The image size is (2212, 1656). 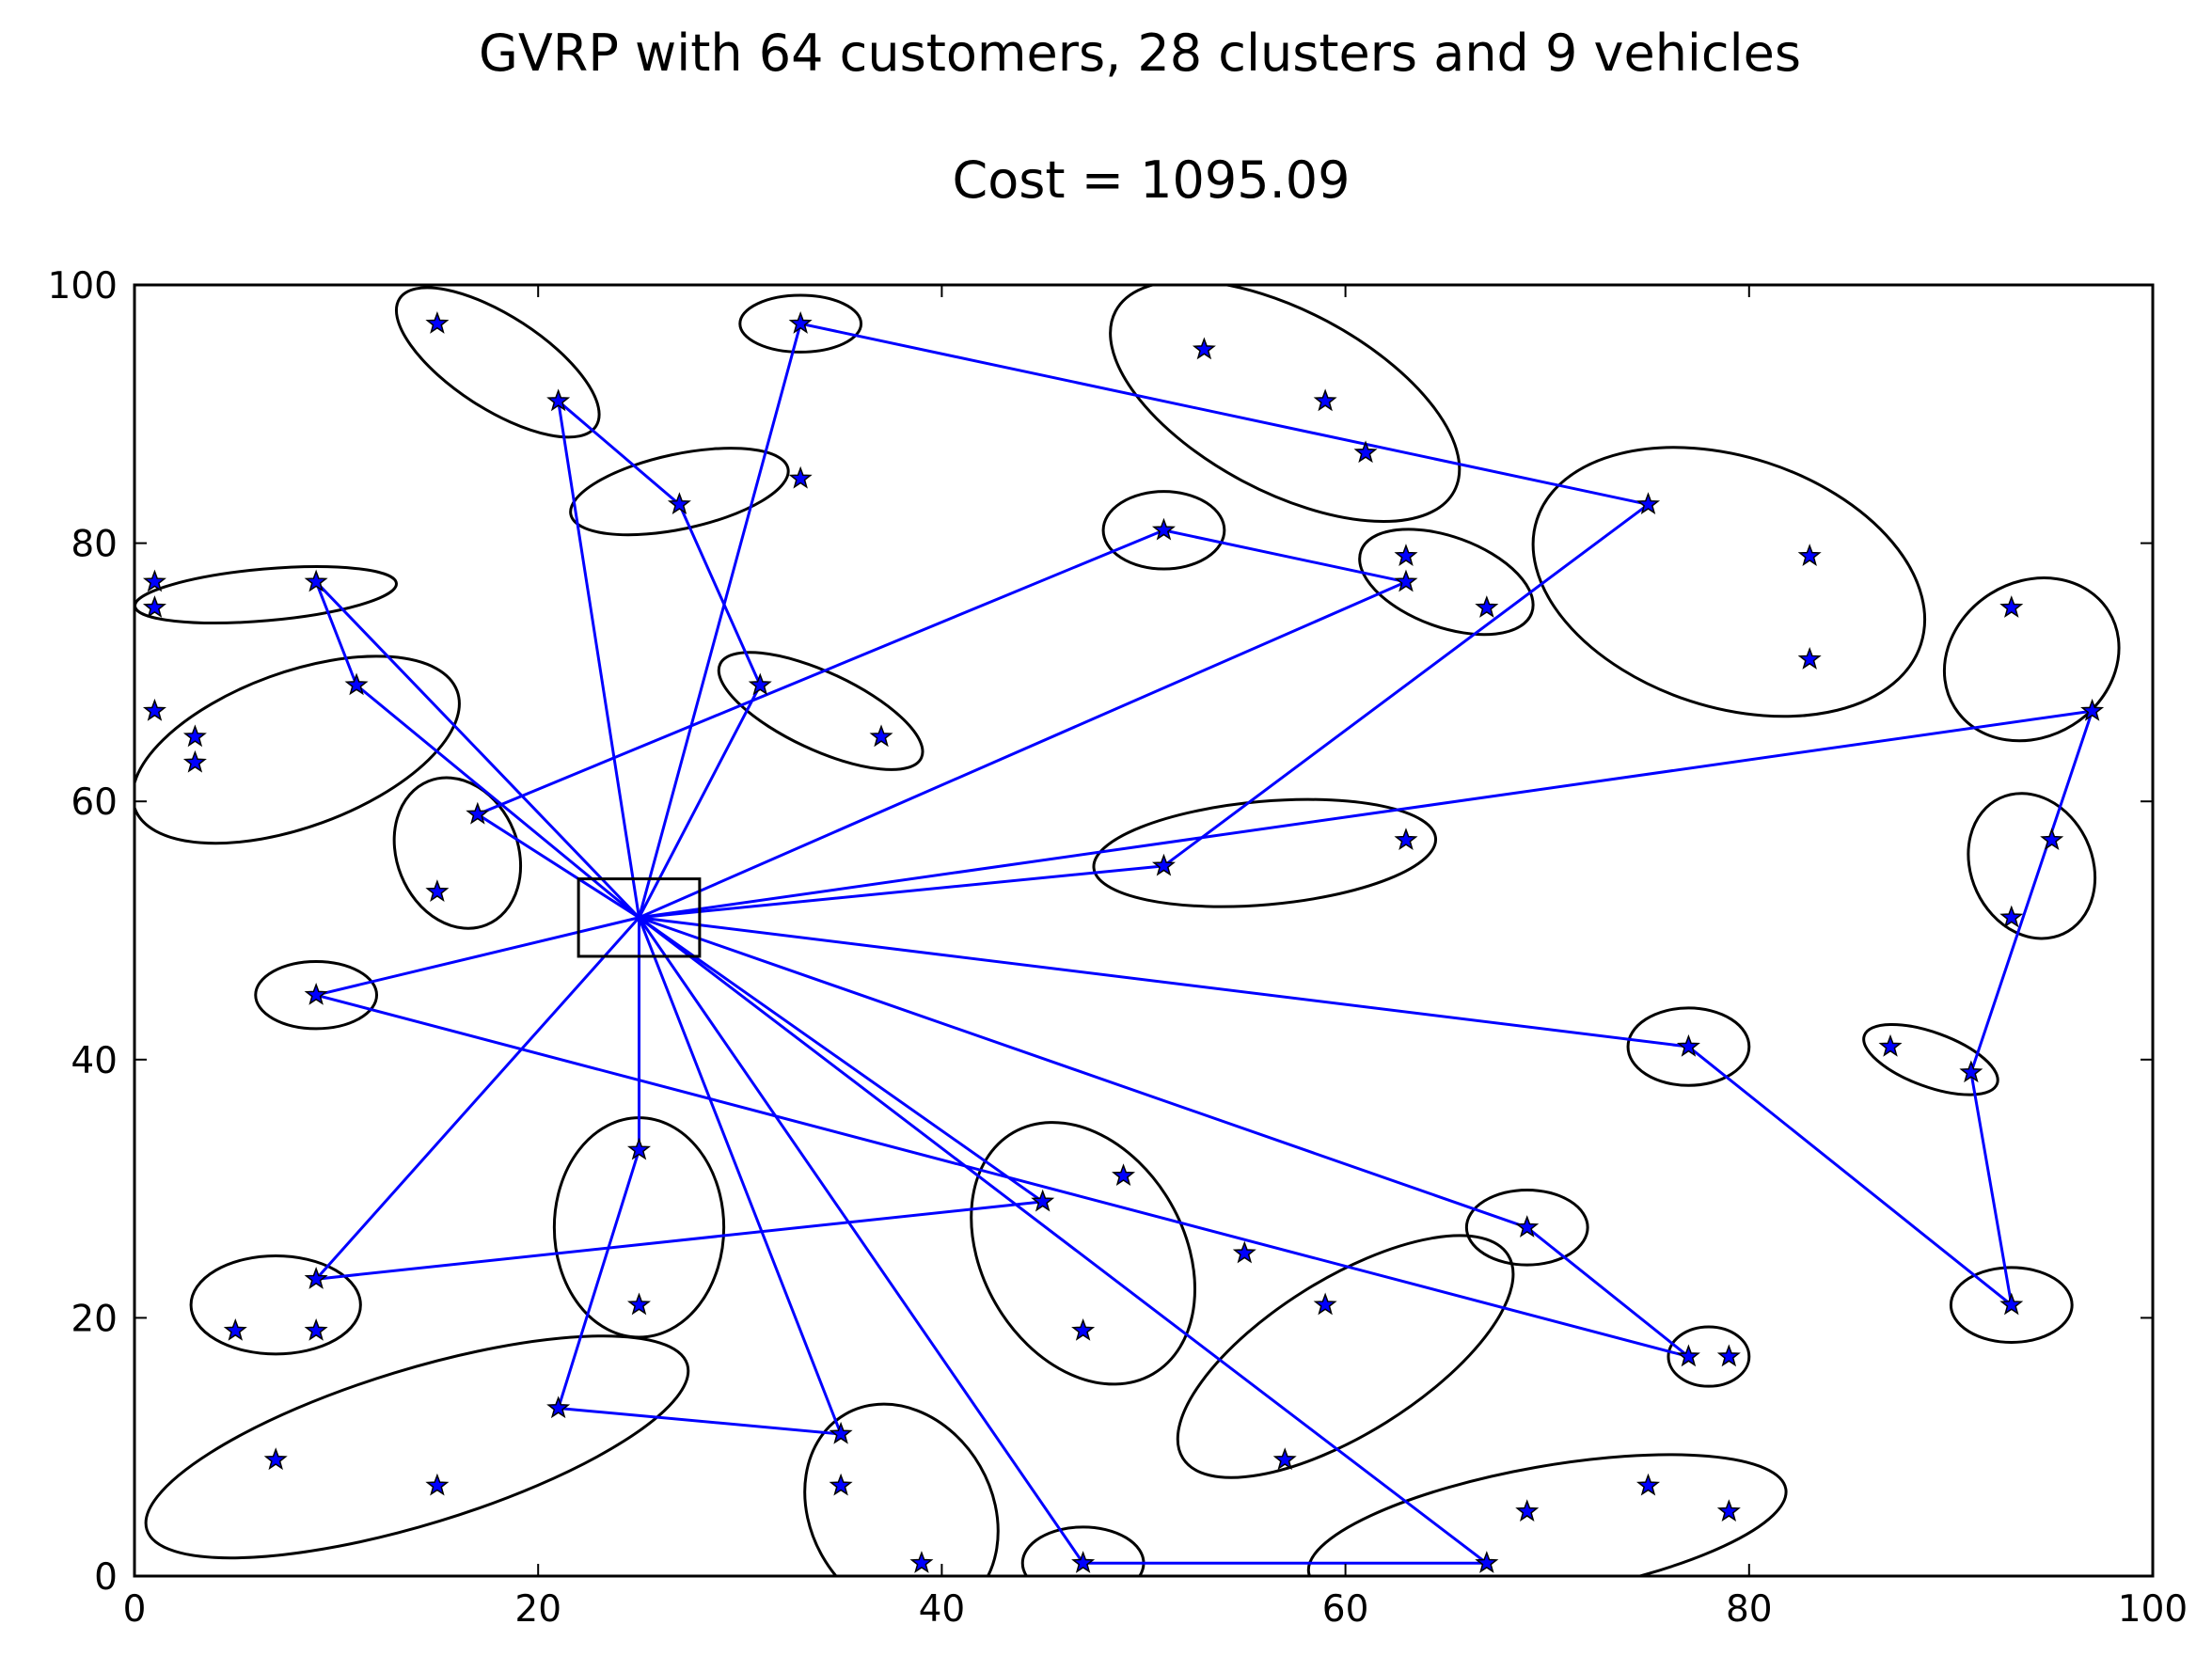 I want to click on y-tick-label: 100, so click(x=83, y=286).